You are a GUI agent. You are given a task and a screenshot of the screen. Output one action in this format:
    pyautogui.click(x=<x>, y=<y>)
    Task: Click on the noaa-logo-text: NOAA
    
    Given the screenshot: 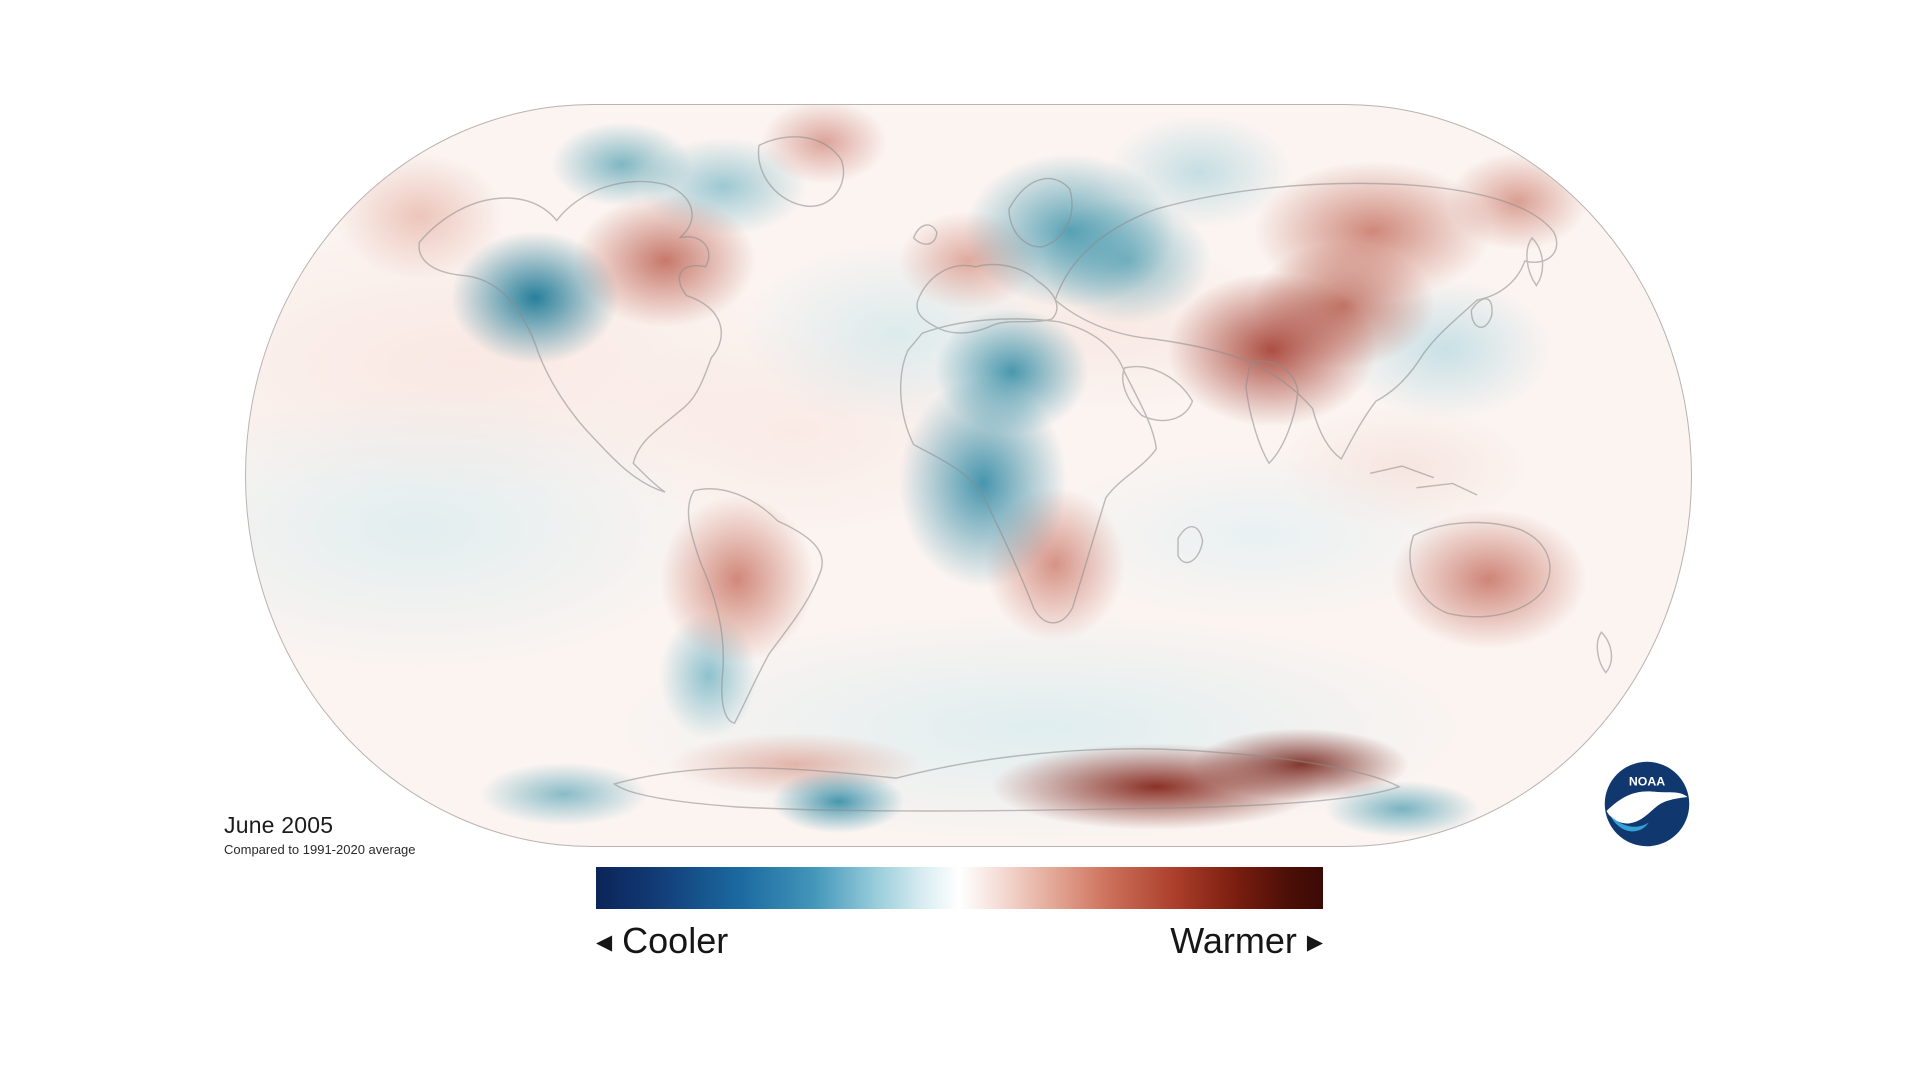 What is the action you would take?
    pyautogui.click(x=1647, y=782)
    